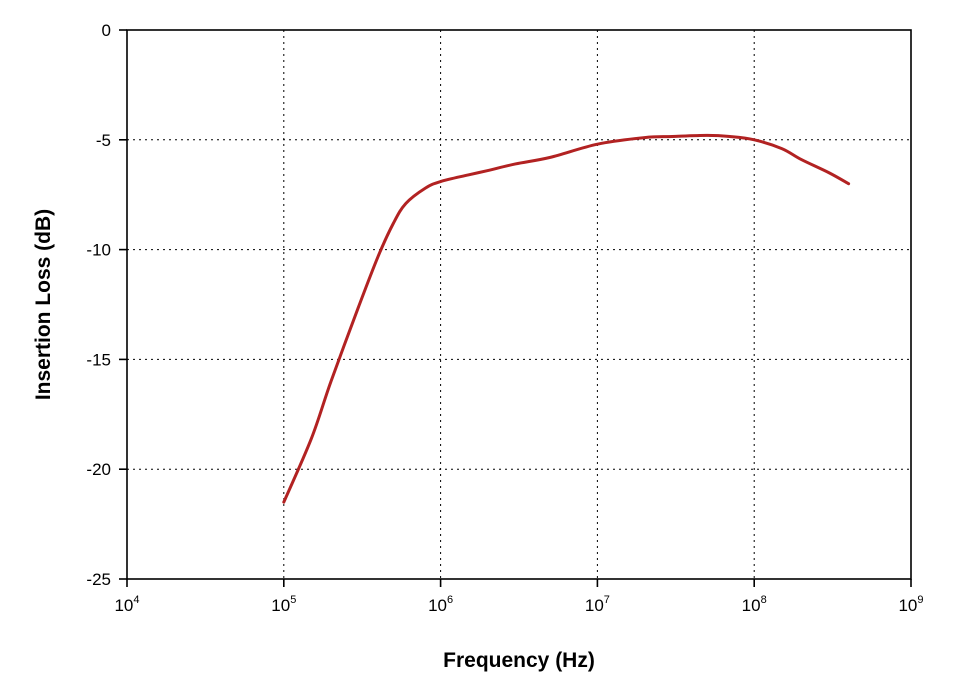  What do you see at coordinates (98, 579) in the screenshot?
I see `y-tick-label: -25` at bounding box center [98, 579].